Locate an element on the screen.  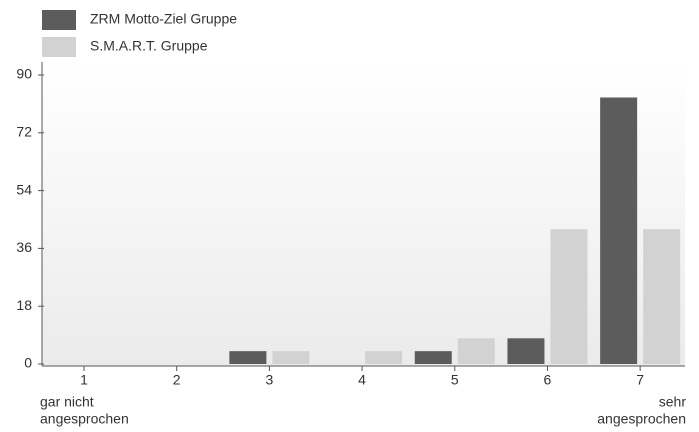
y-tick-label: 0 is located at coordinates (28, 363).